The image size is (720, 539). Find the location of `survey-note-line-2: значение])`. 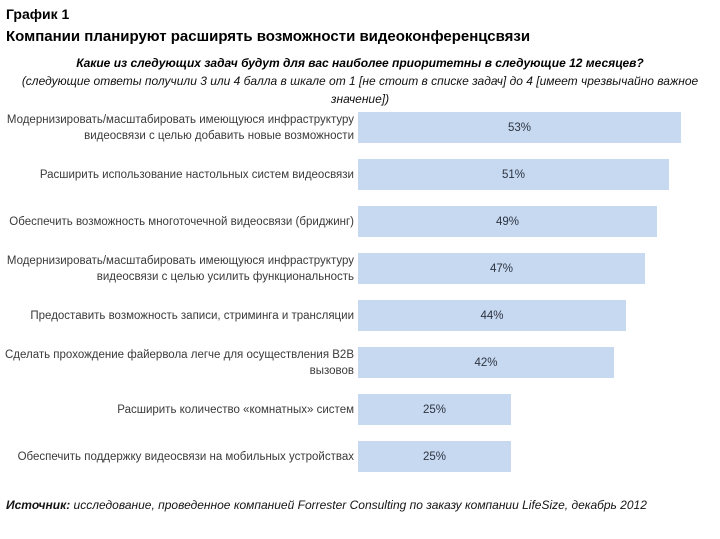

survey-note-line-2: значение]) is located at coordinates (360, 99).